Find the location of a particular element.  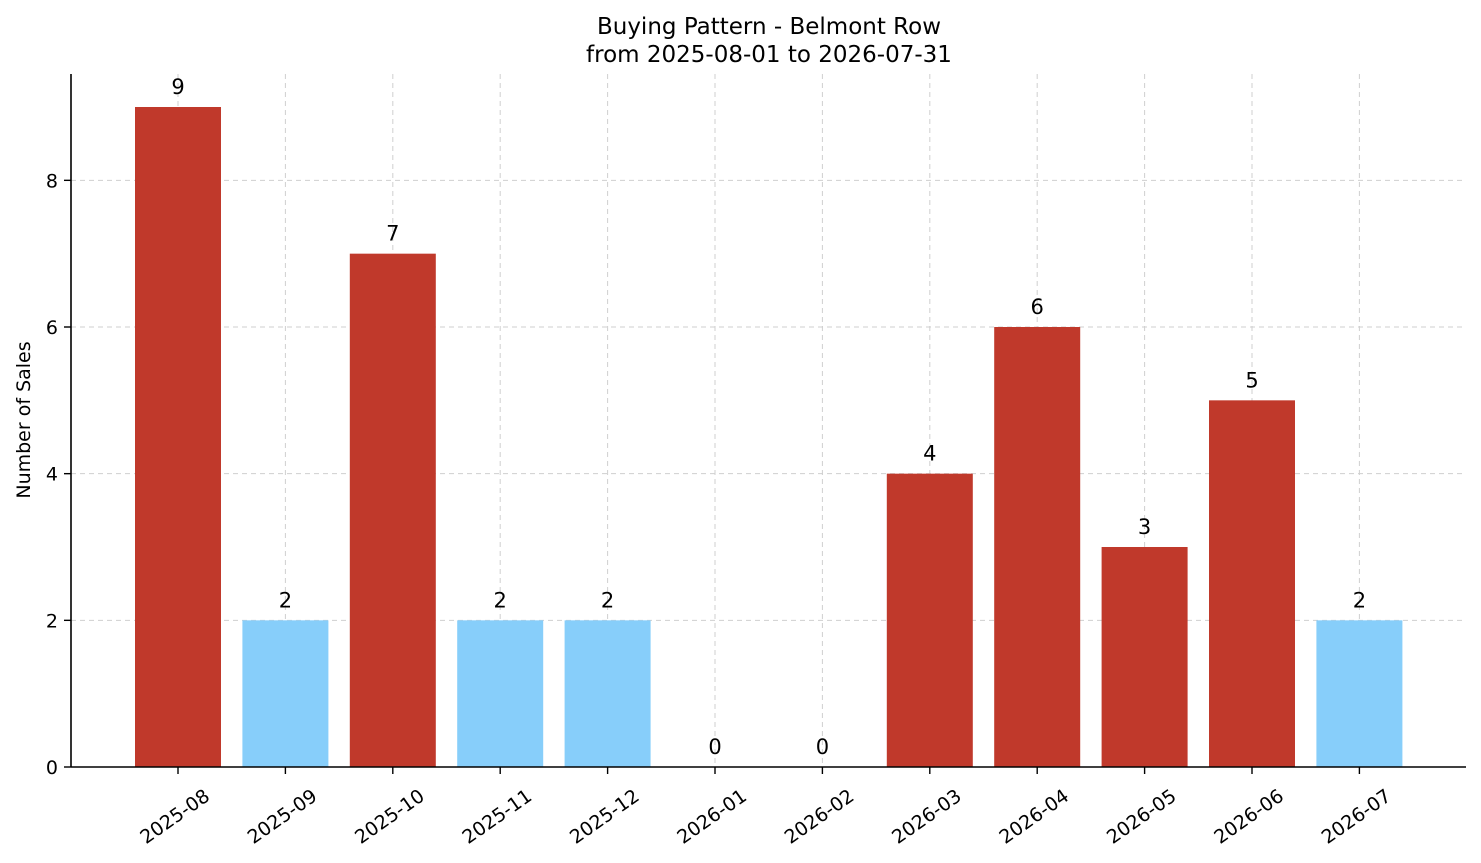

value-label-2026-01: 0 is located at coordinates (714, 747).